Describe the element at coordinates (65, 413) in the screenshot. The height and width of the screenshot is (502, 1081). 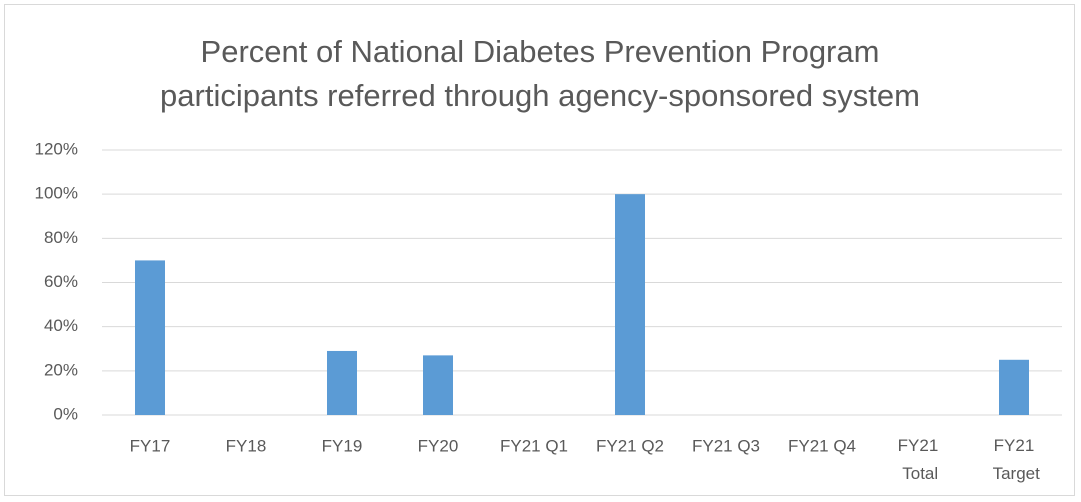
I see `y-tick-label: 0%` at that location.